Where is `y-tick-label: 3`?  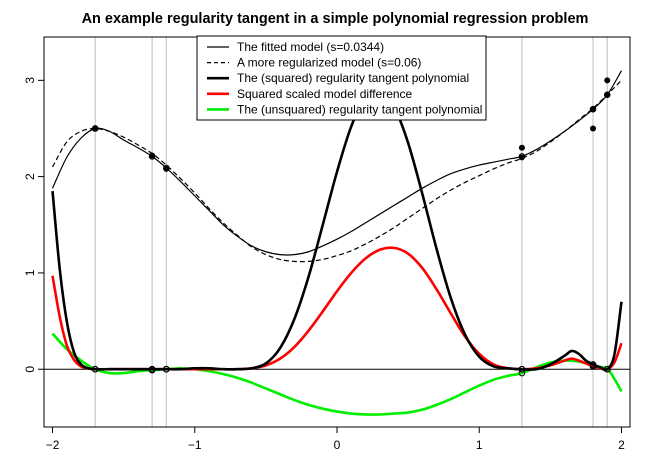 y-tick-label: 3 is located at coordinates (30, 80).